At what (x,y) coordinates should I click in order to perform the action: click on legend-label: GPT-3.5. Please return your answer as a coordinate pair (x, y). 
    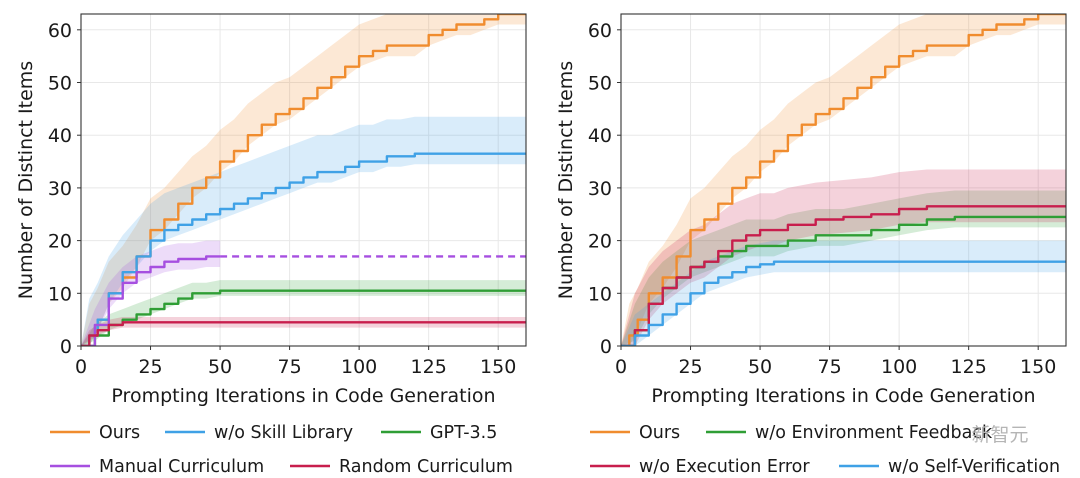
    Looking at the image, I should click on (463, 433).